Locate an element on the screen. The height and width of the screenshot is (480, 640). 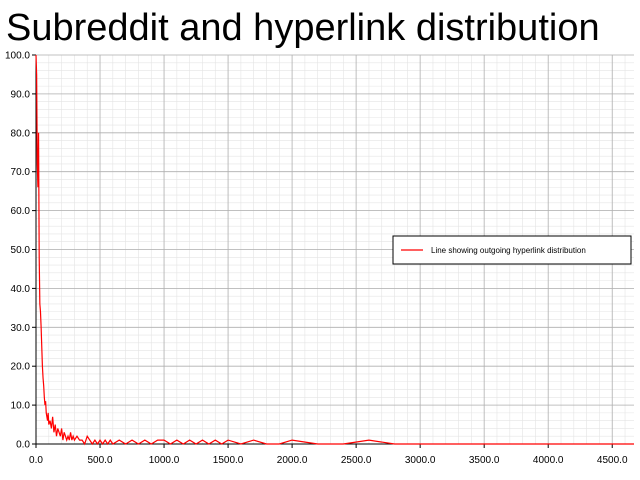
y-tick-label: 10.0 is located at coordinates (21, 406).